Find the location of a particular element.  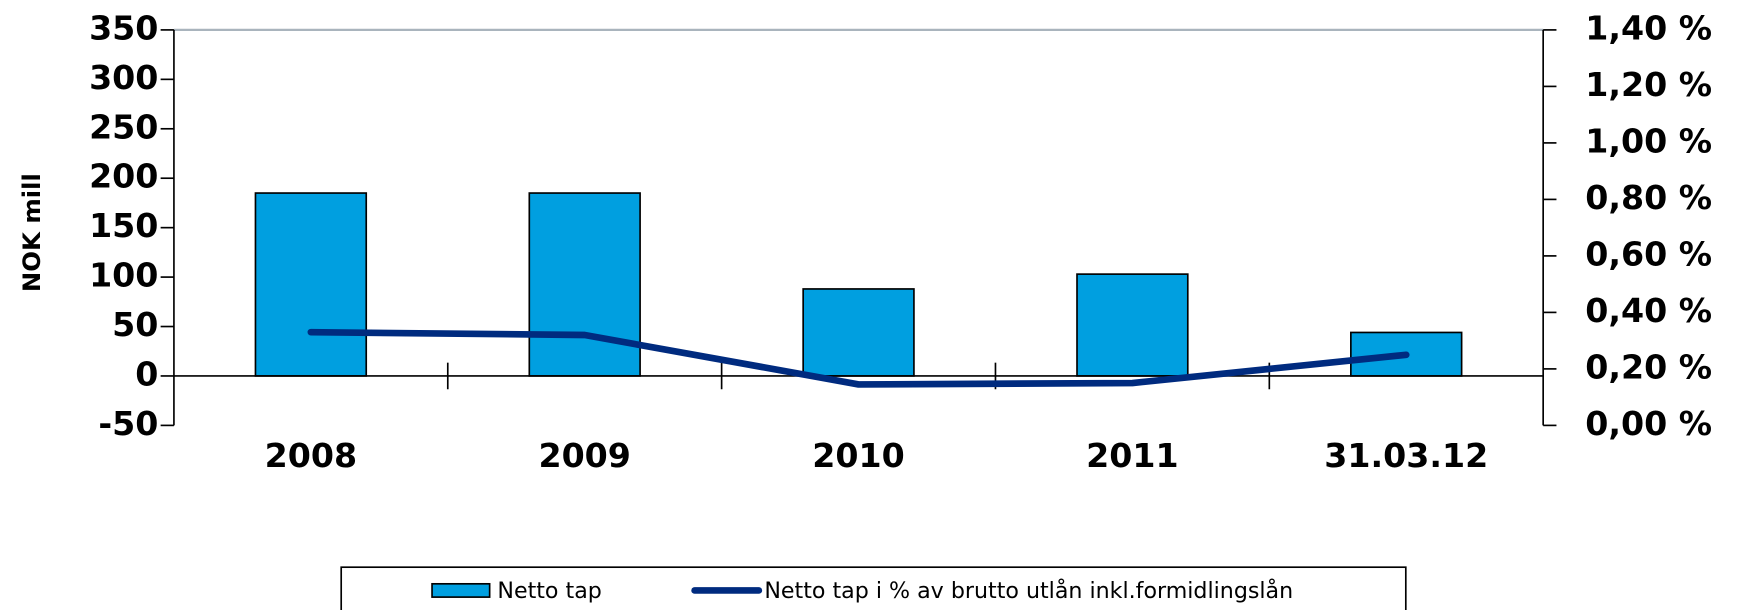

legend is located at coordinates (873, 588).